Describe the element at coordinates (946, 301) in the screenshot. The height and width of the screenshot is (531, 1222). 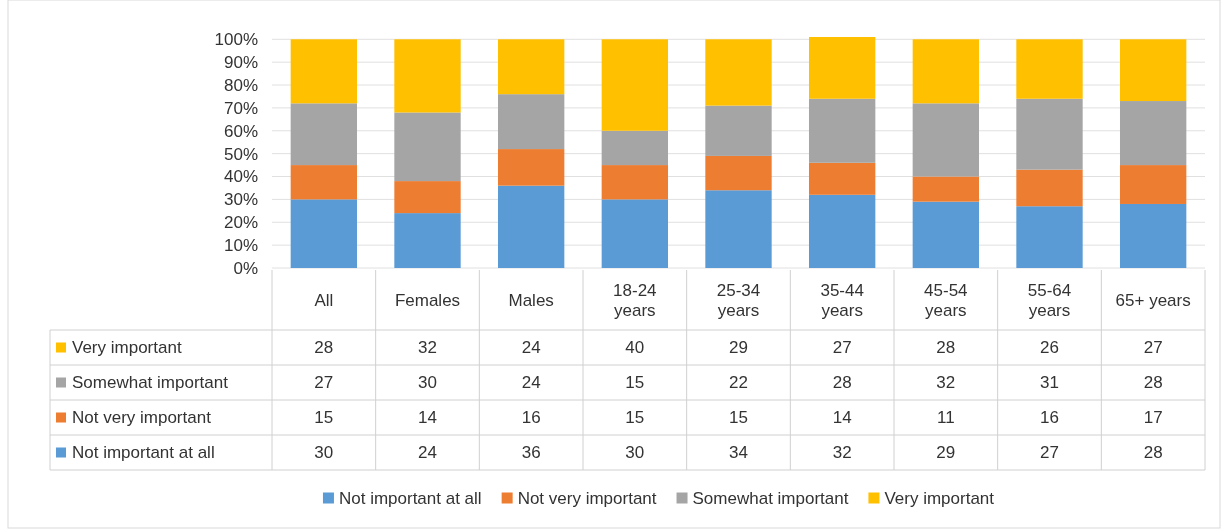
I see `x-tick-label: 45-54 years` at that location.